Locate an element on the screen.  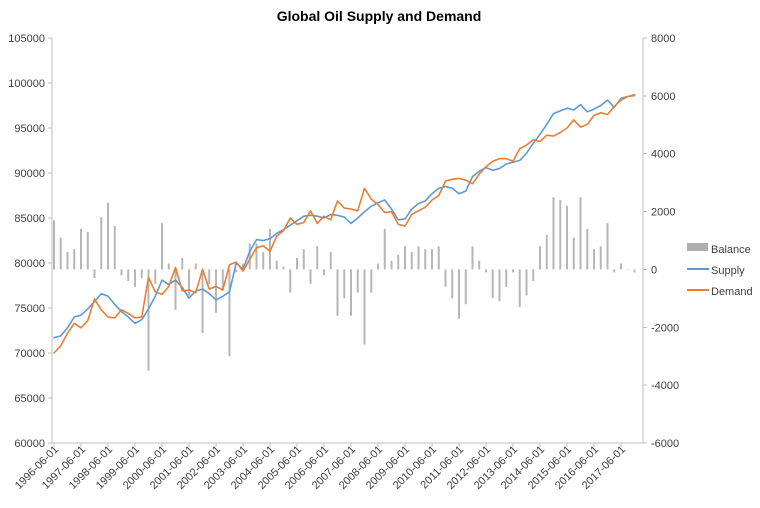
legend-item-supply: Supply is located at coordinates (716, 271).